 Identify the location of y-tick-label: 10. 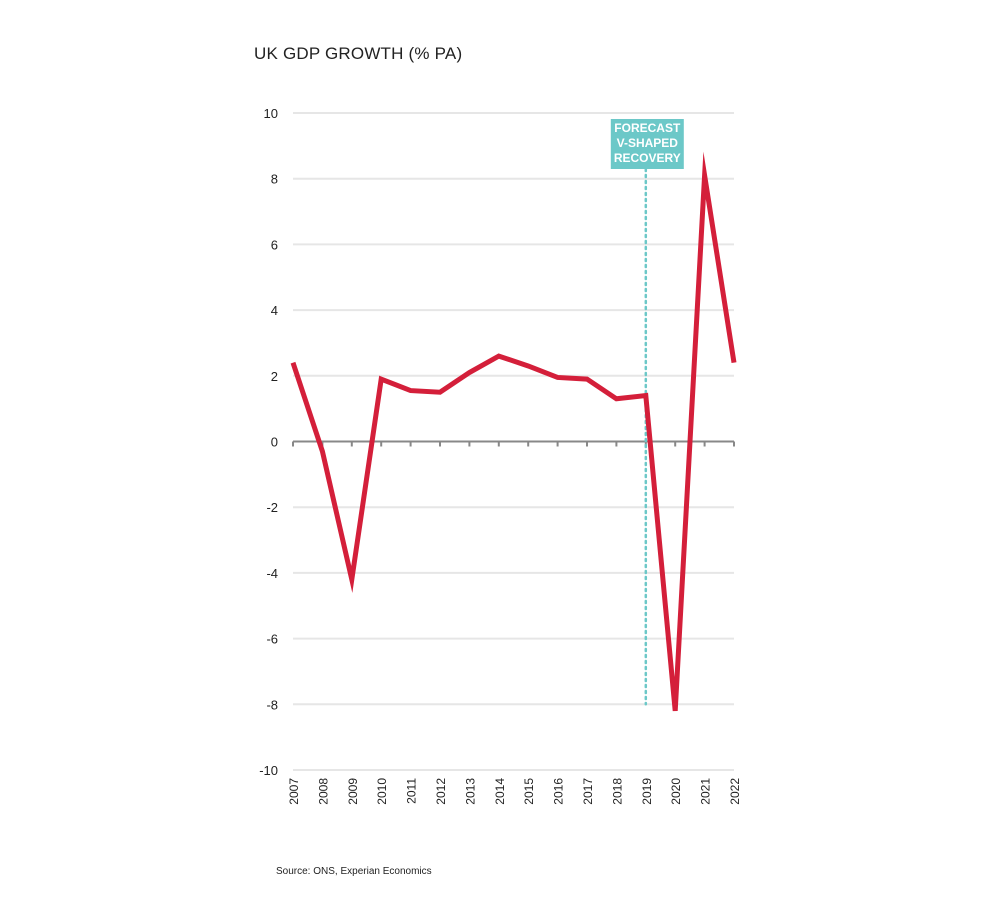
(271, 113).